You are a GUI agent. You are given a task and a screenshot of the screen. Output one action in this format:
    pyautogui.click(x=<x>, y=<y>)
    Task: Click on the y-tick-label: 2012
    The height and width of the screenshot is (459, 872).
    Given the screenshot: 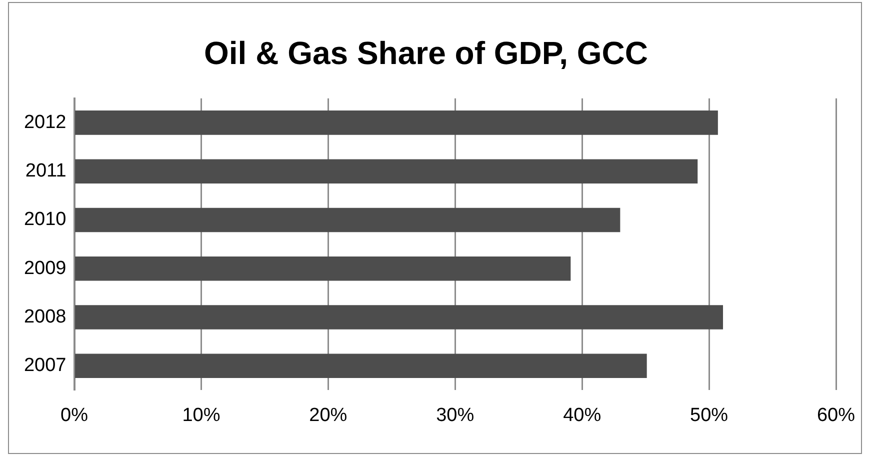 What is the action you would take?
    pyautogui.click(x=45, y=122)
    